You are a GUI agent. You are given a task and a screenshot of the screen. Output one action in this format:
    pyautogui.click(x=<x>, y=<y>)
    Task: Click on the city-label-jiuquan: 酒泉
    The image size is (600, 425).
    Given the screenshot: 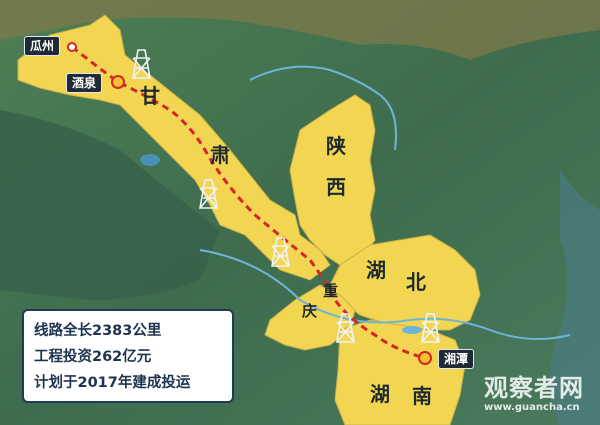 What is the action you would take?
    pyautogui.click(x=84, y=83)
    